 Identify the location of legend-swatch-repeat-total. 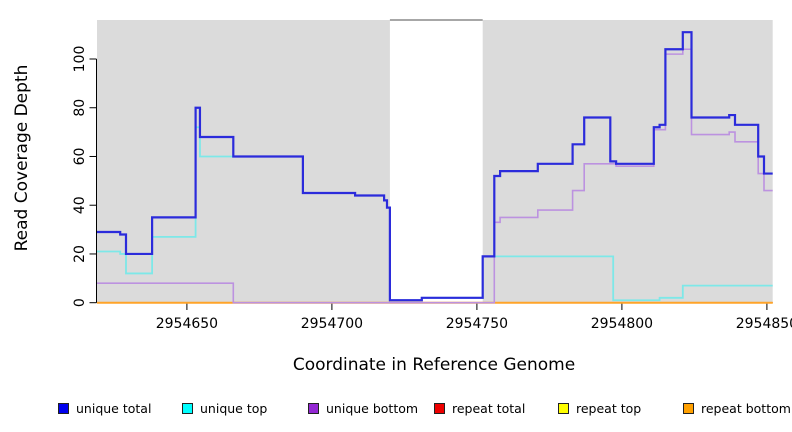
(439, 408).